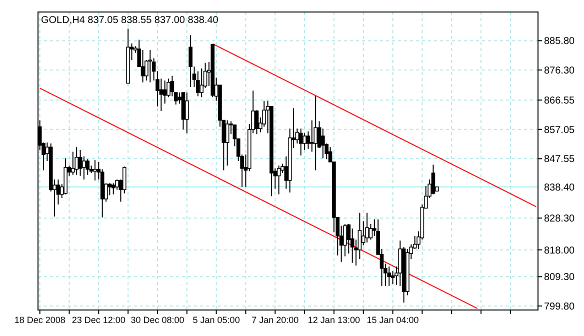  What do you see at coordinates (560, 219) in the screenshot?
I see `y-tick-label: 828.30` at bounding box center [560, 219].